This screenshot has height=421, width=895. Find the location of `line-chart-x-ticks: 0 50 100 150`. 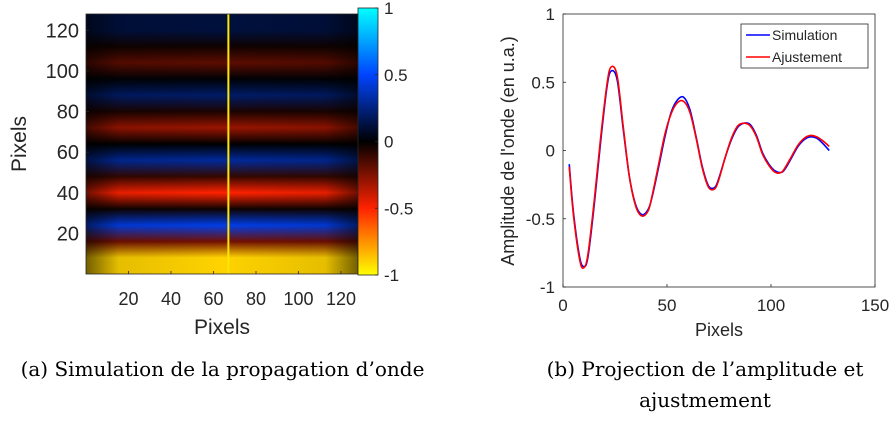

line-chart-x-ticks: 0 50 100 150 is located at coordinates (723, 299).